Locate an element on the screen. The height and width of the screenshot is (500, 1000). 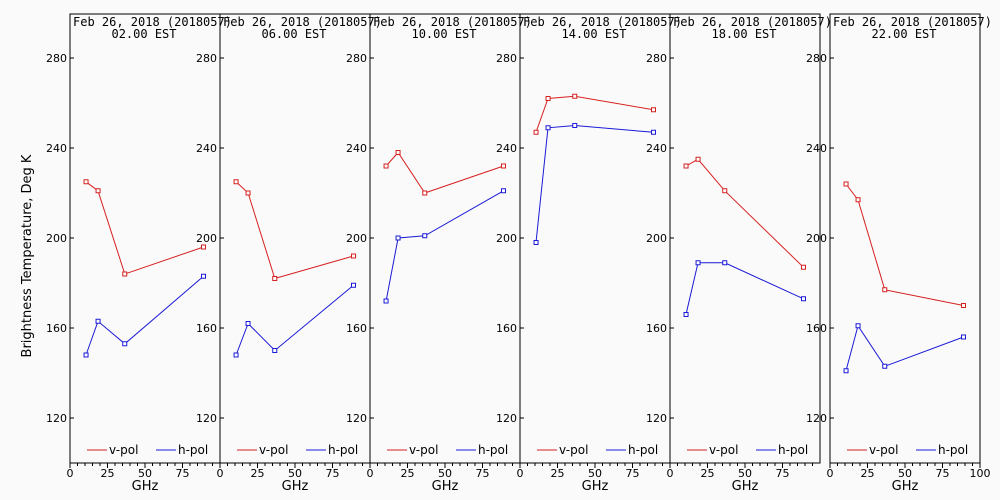
panel-subtitle: 02.00 EST is located at coordinates (143, 34).